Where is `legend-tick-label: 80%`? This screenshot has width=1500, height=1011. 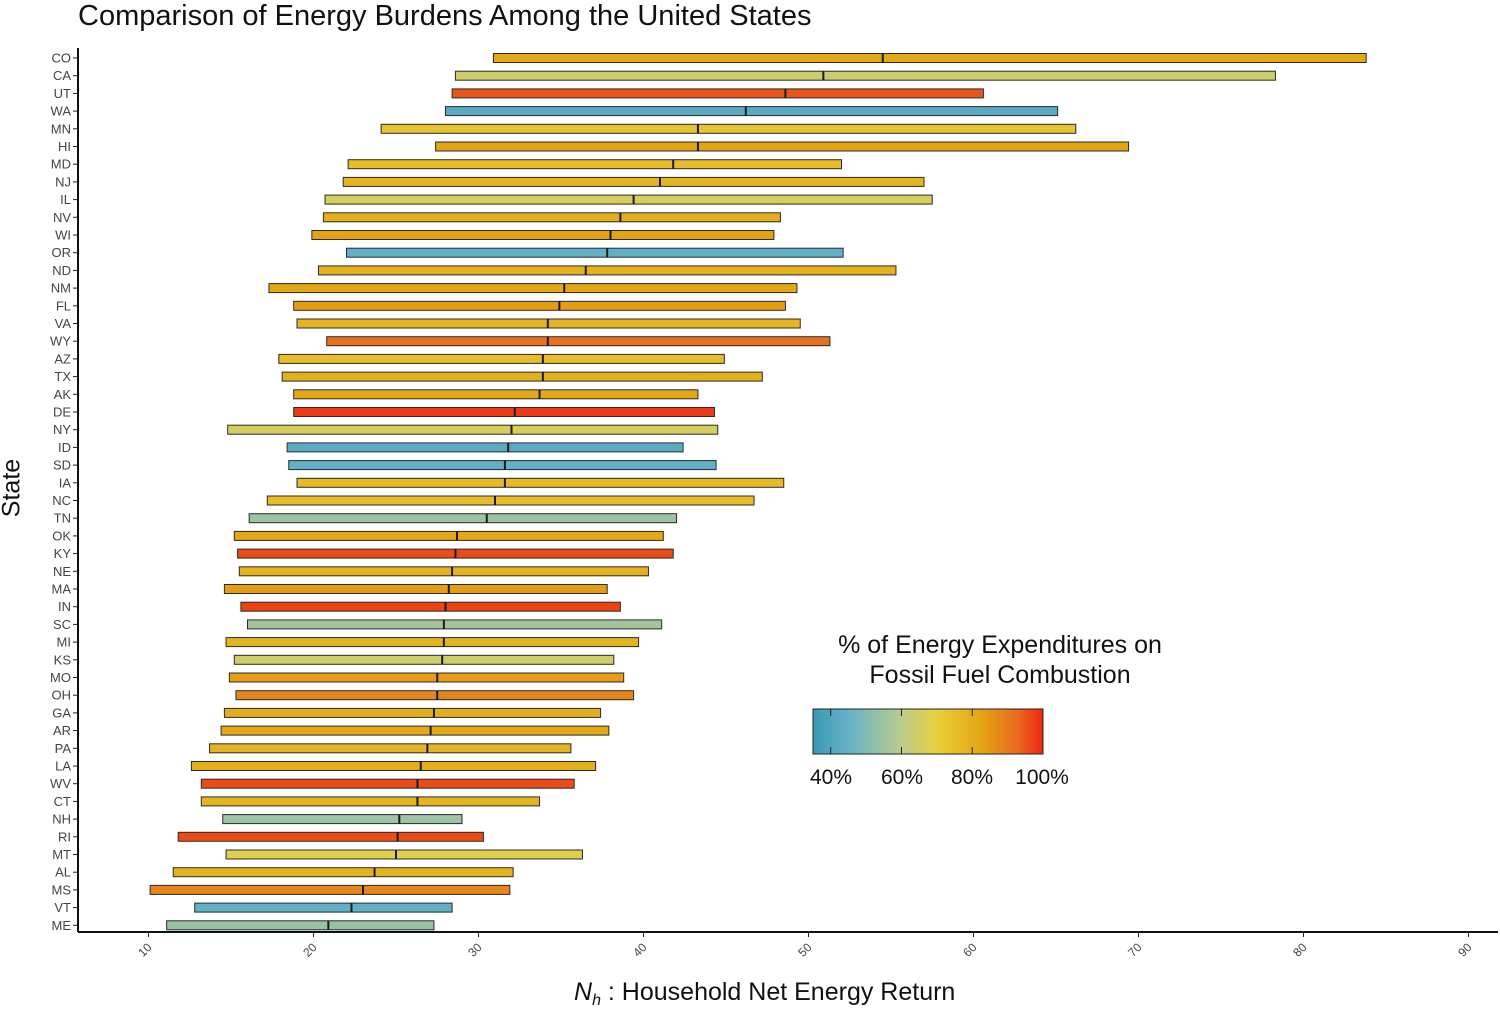 legend-tick-label: 80% is located at coordinates (972, 777).